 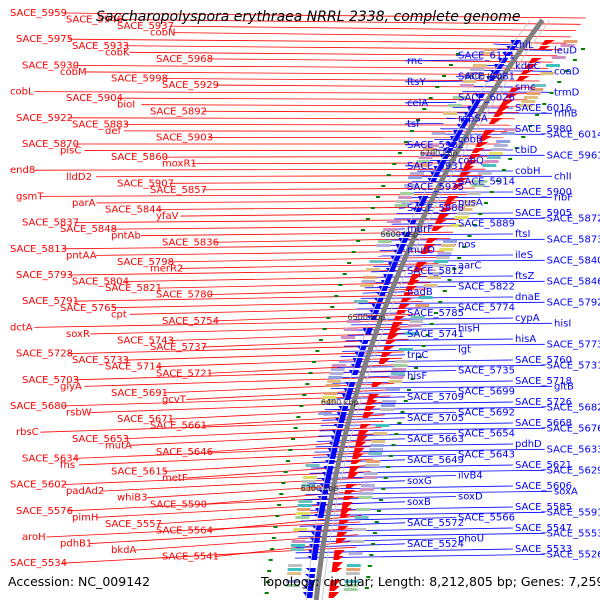 What do you see at coordinates (44, 118) in the screenshot?
I see `forward-gene-label: SACE_5922` at bounding box center [44, 118].